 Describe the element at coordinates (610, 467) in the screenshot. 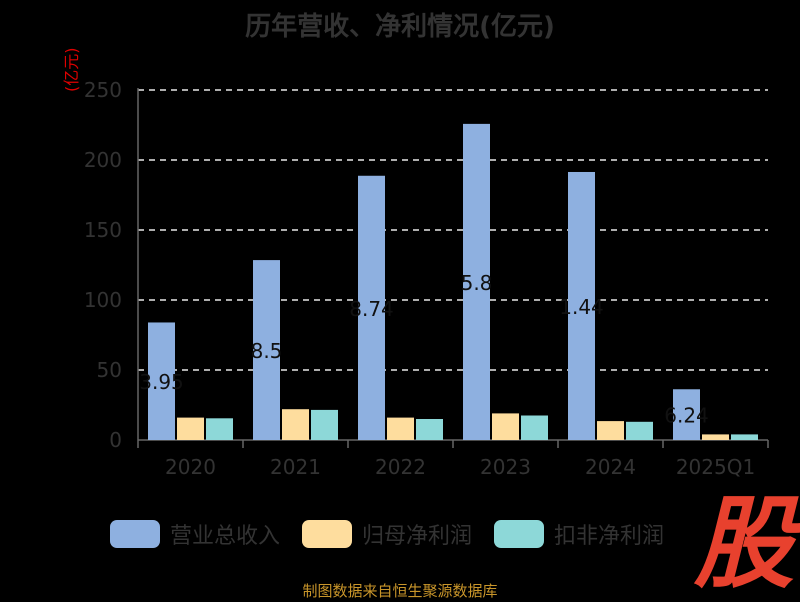

I see `x-tick-label: 2024` at that location.